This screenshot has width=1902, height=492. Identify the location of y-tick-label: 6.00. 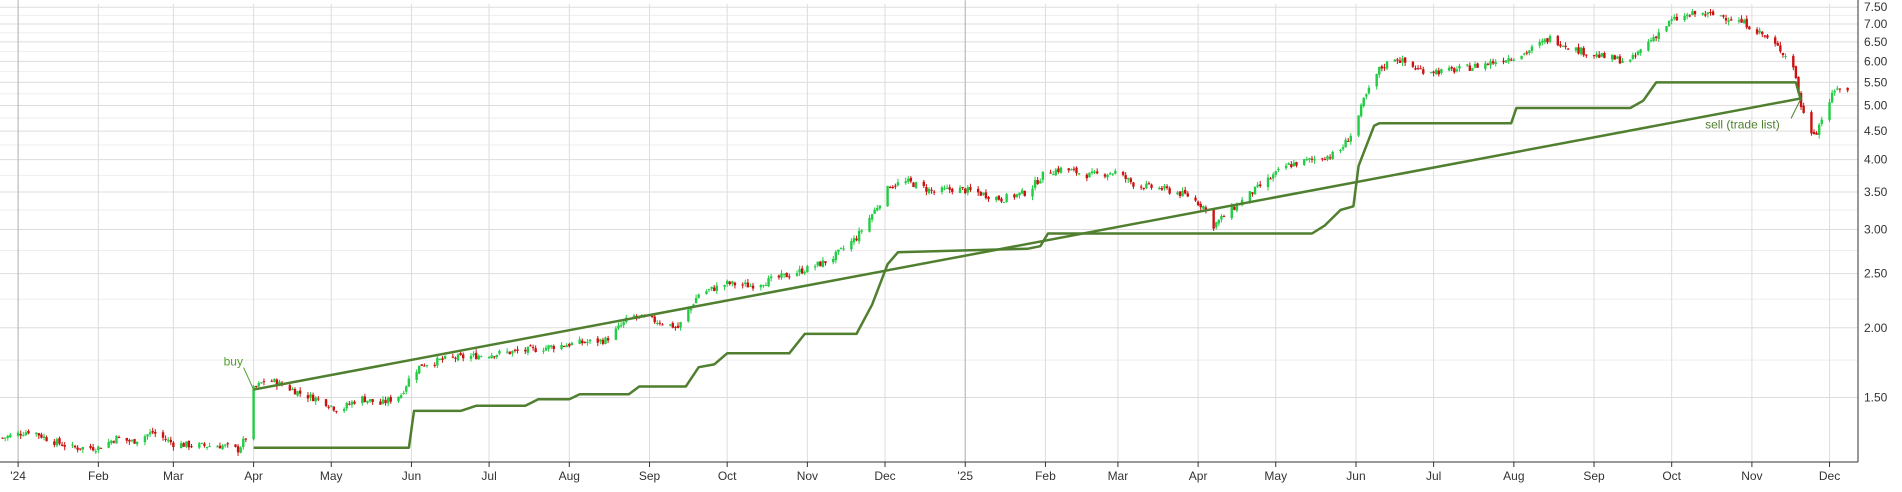
(1876, 61).